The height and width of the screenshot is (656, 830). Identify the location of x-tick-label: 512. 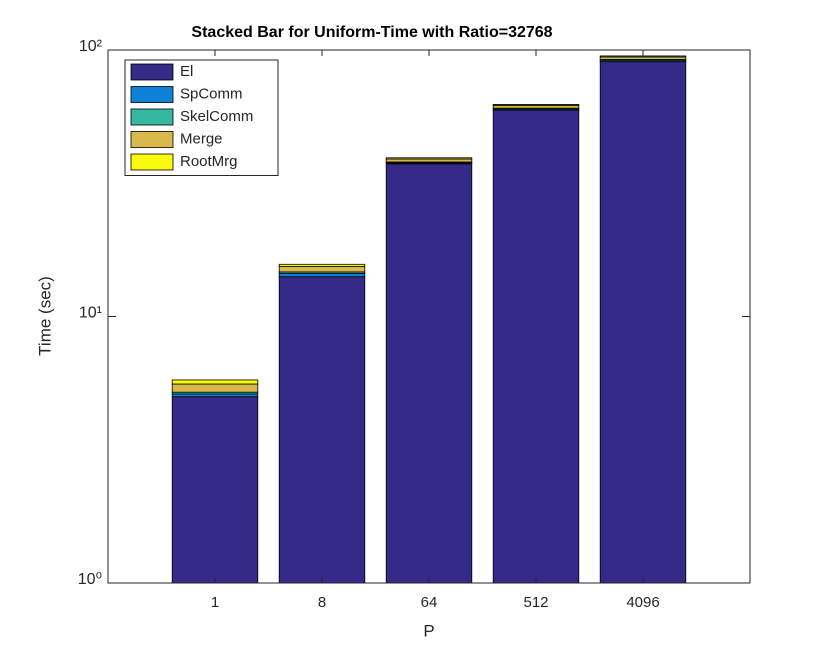
(535, 602).